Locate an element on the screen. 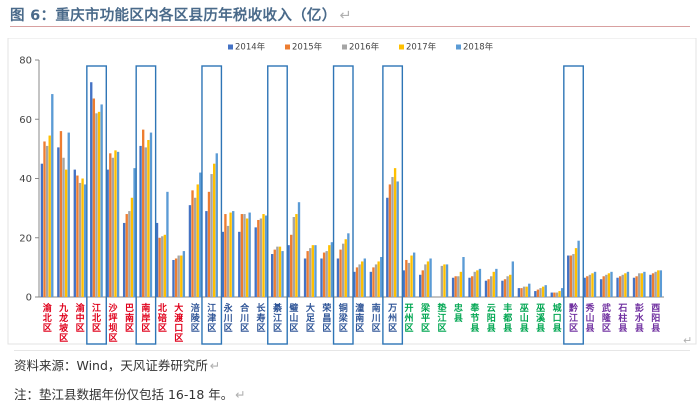 This screenshot has height=406, width=700. x-tick-label: 长寿区 is located at coordinates (262, 318).